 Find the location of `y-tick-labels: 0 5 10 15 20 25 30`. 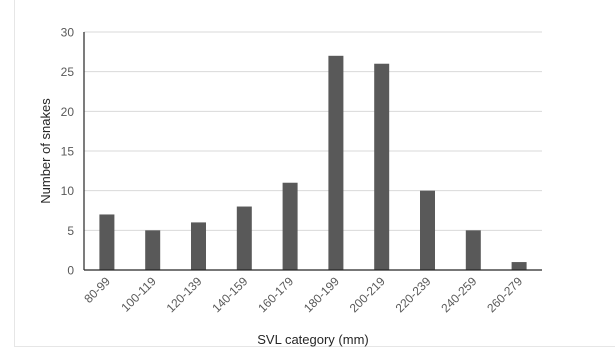

y-tick-labels: 0 5 10 15 20 25 30 is located at coordinates (68, 152).